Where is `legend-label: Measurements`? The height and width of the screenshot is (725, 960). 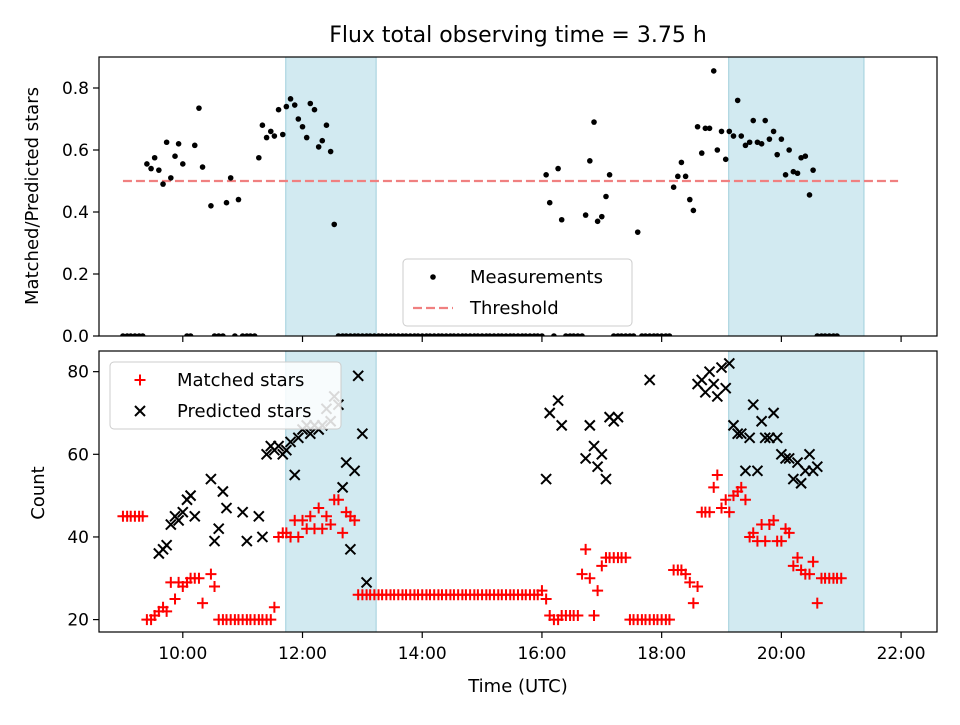
legend-label: Measurements is located at coordinates (536, 277).